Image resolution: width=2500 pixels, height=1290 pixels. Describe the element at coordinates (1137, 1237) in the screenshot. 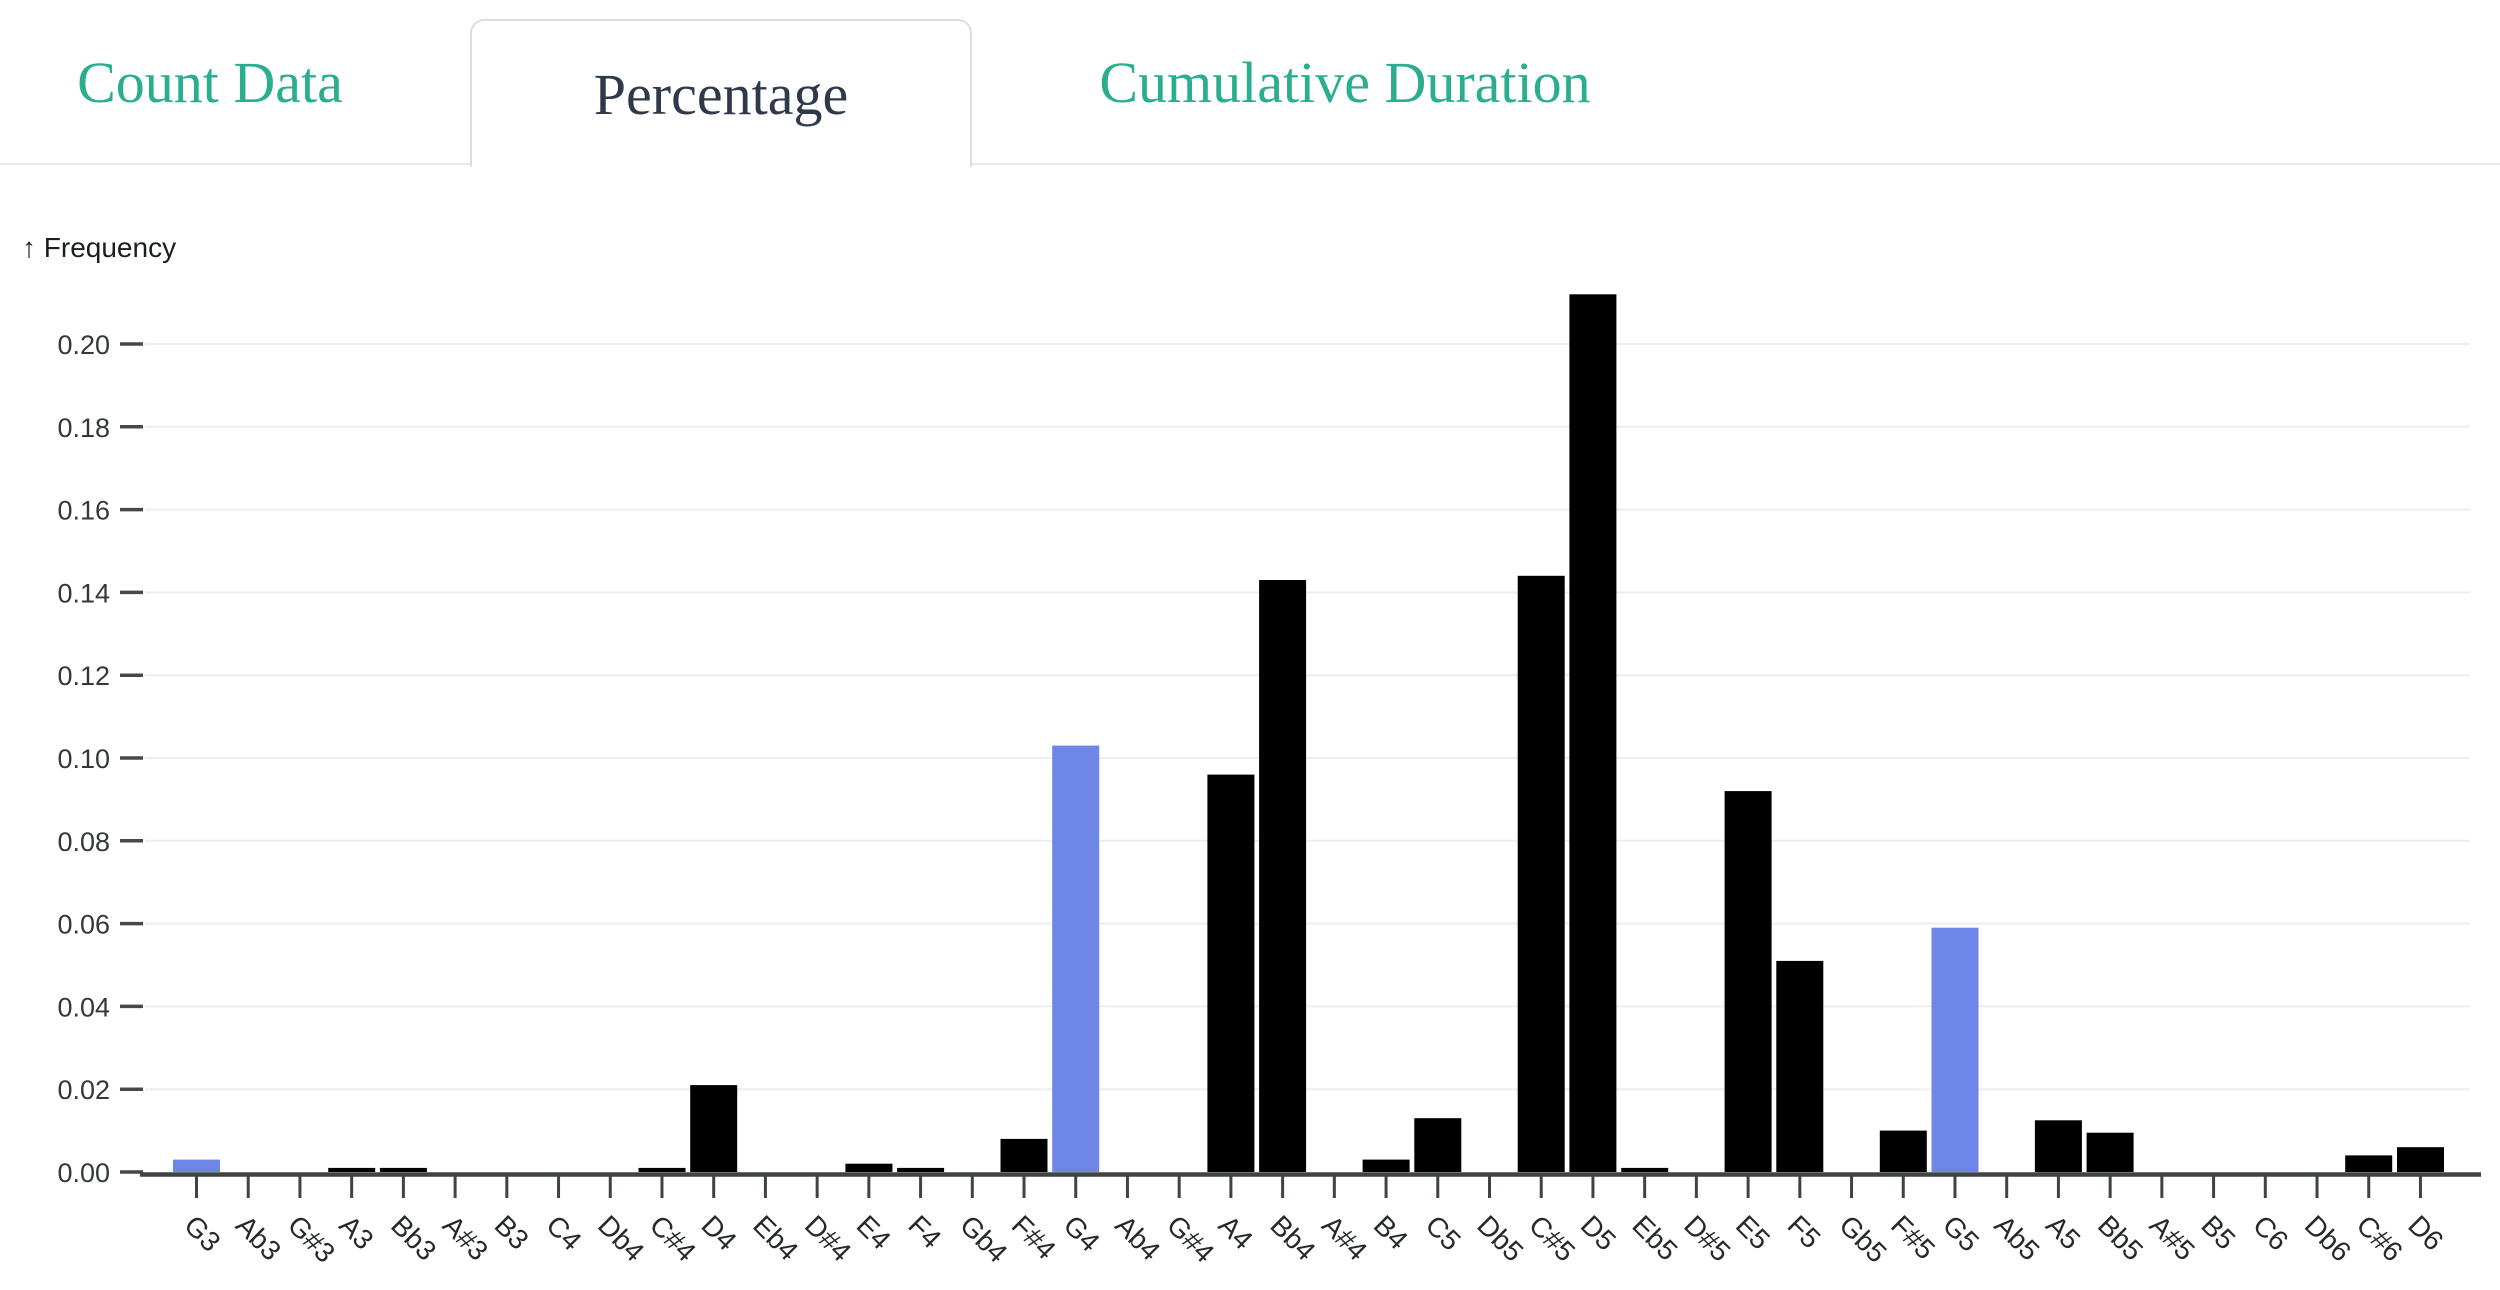

I see `x-axis-tick-label-Ab4: Ab4` at that location.